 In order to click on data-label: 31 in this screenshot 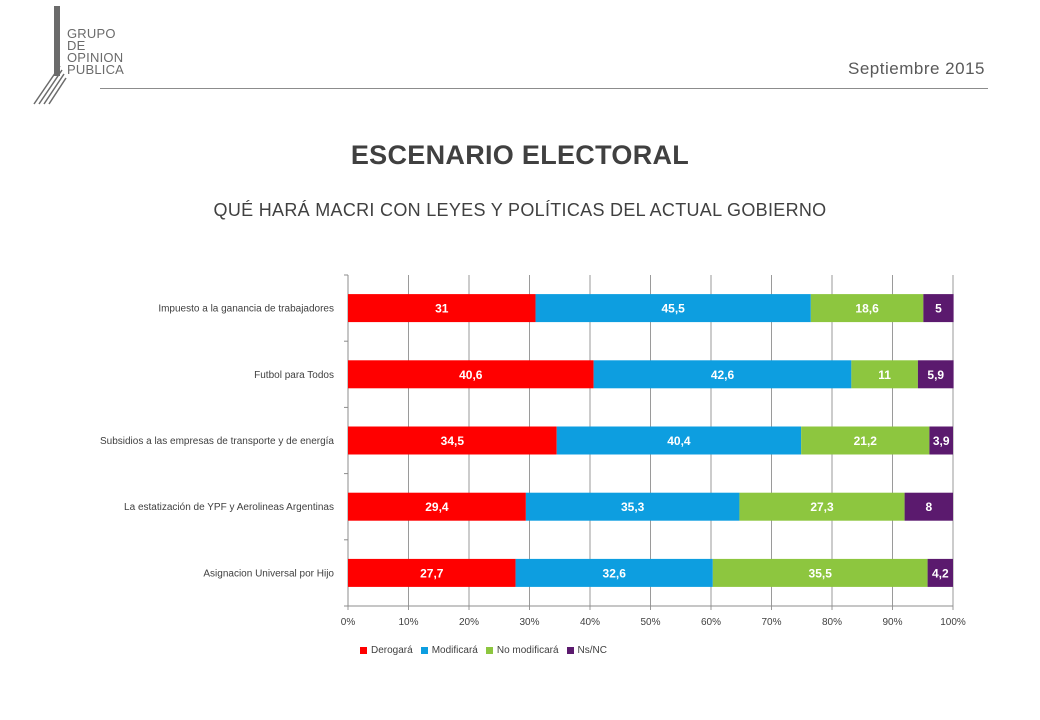, I will do `click(442, 309)`.